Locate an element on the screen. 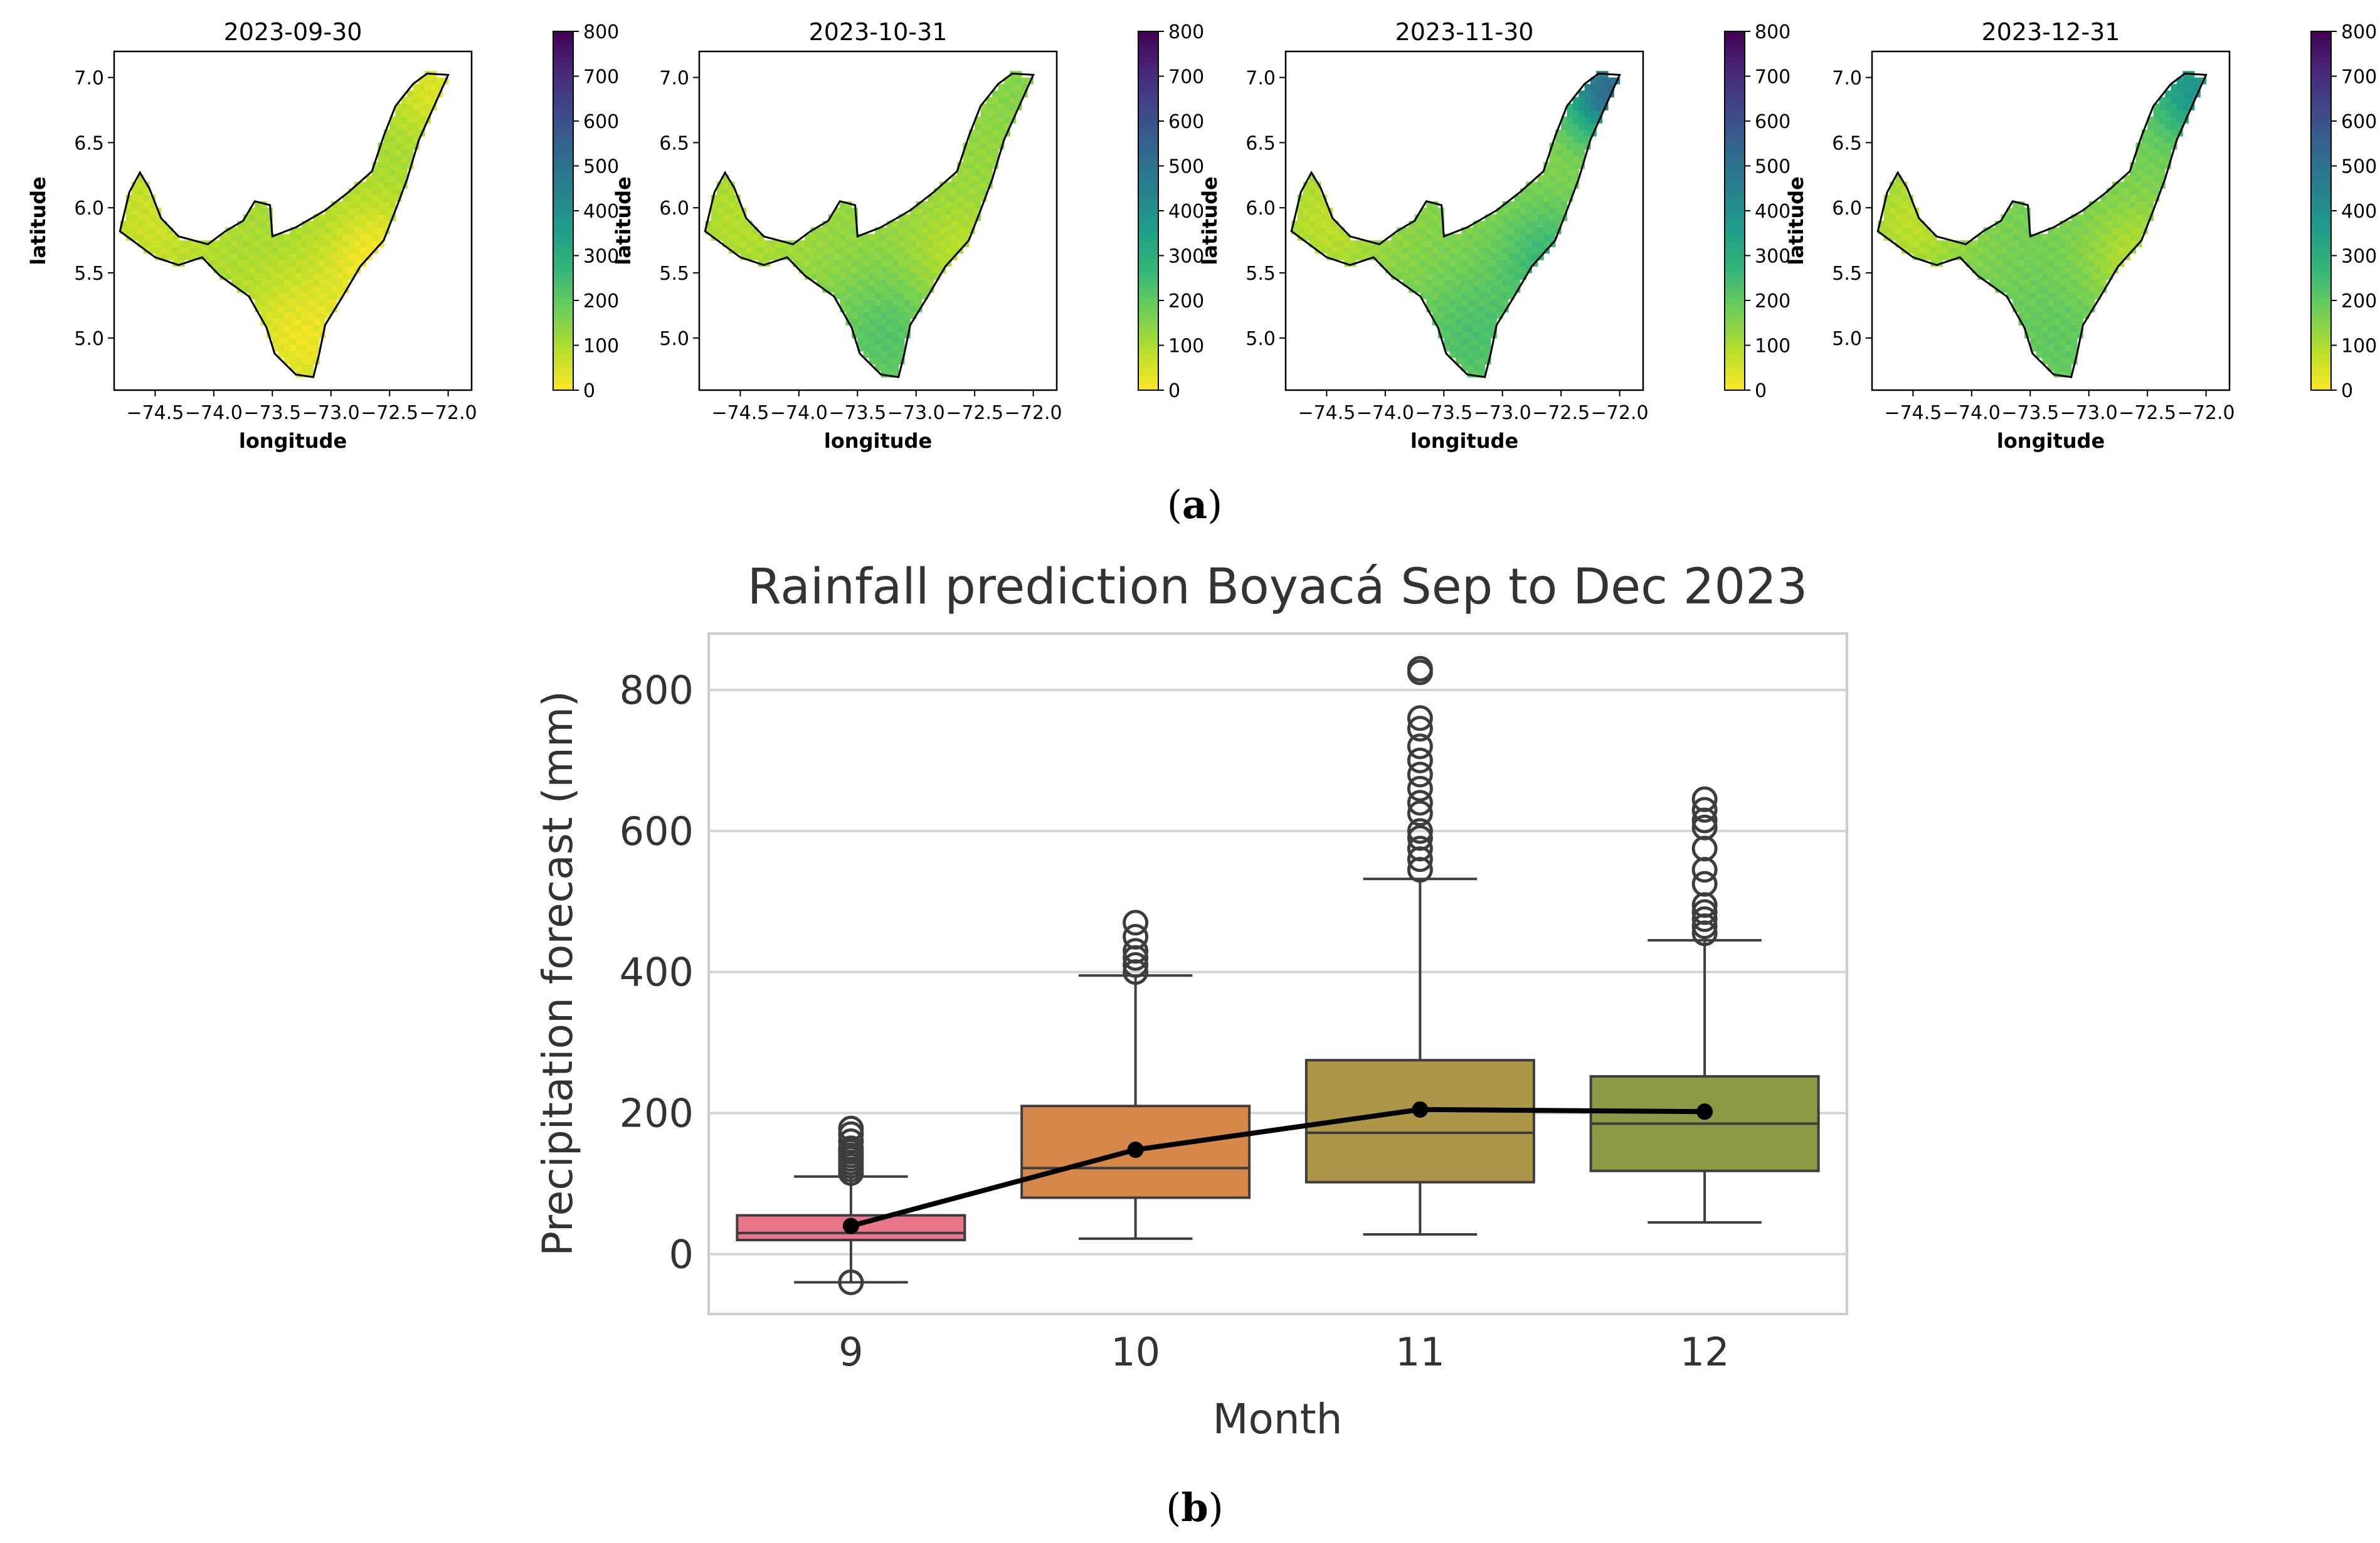  x-tick-labels: 9 10 11 12 is located at coordinates (1283, 1352).